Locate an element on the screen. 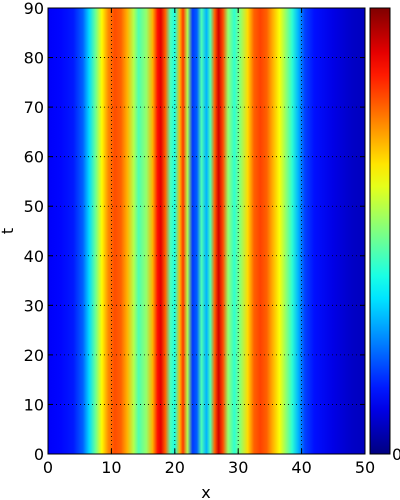  y-tick-label: 60 is located at coordinates (34, 157).